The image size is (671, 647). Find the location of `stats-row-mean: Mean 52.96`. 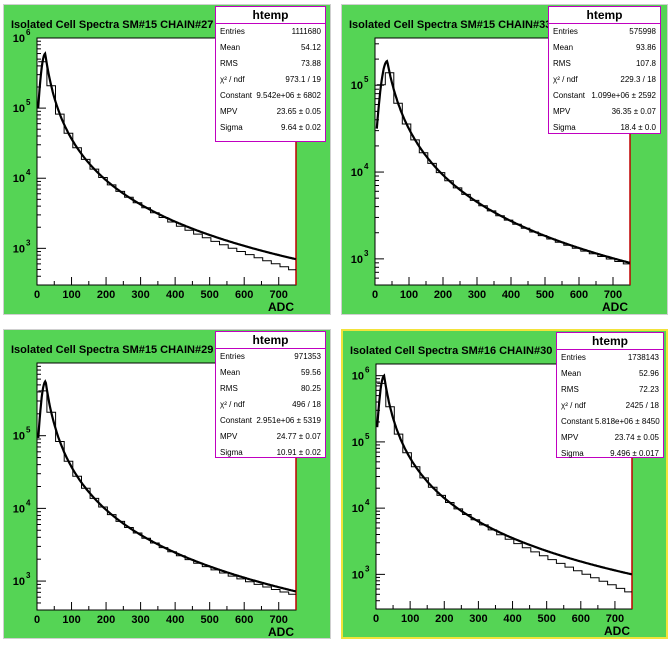

stats-row-mean: Mean 52.96 is located at coordinates (610, 374).